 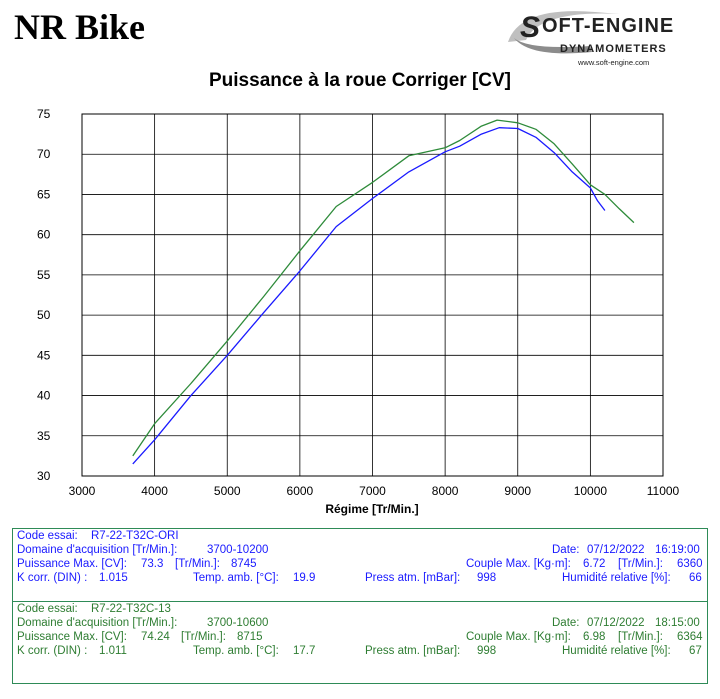 I want to click on run1-temp-label: Temp. amb. [°C]:, so click(x=236, y=578).